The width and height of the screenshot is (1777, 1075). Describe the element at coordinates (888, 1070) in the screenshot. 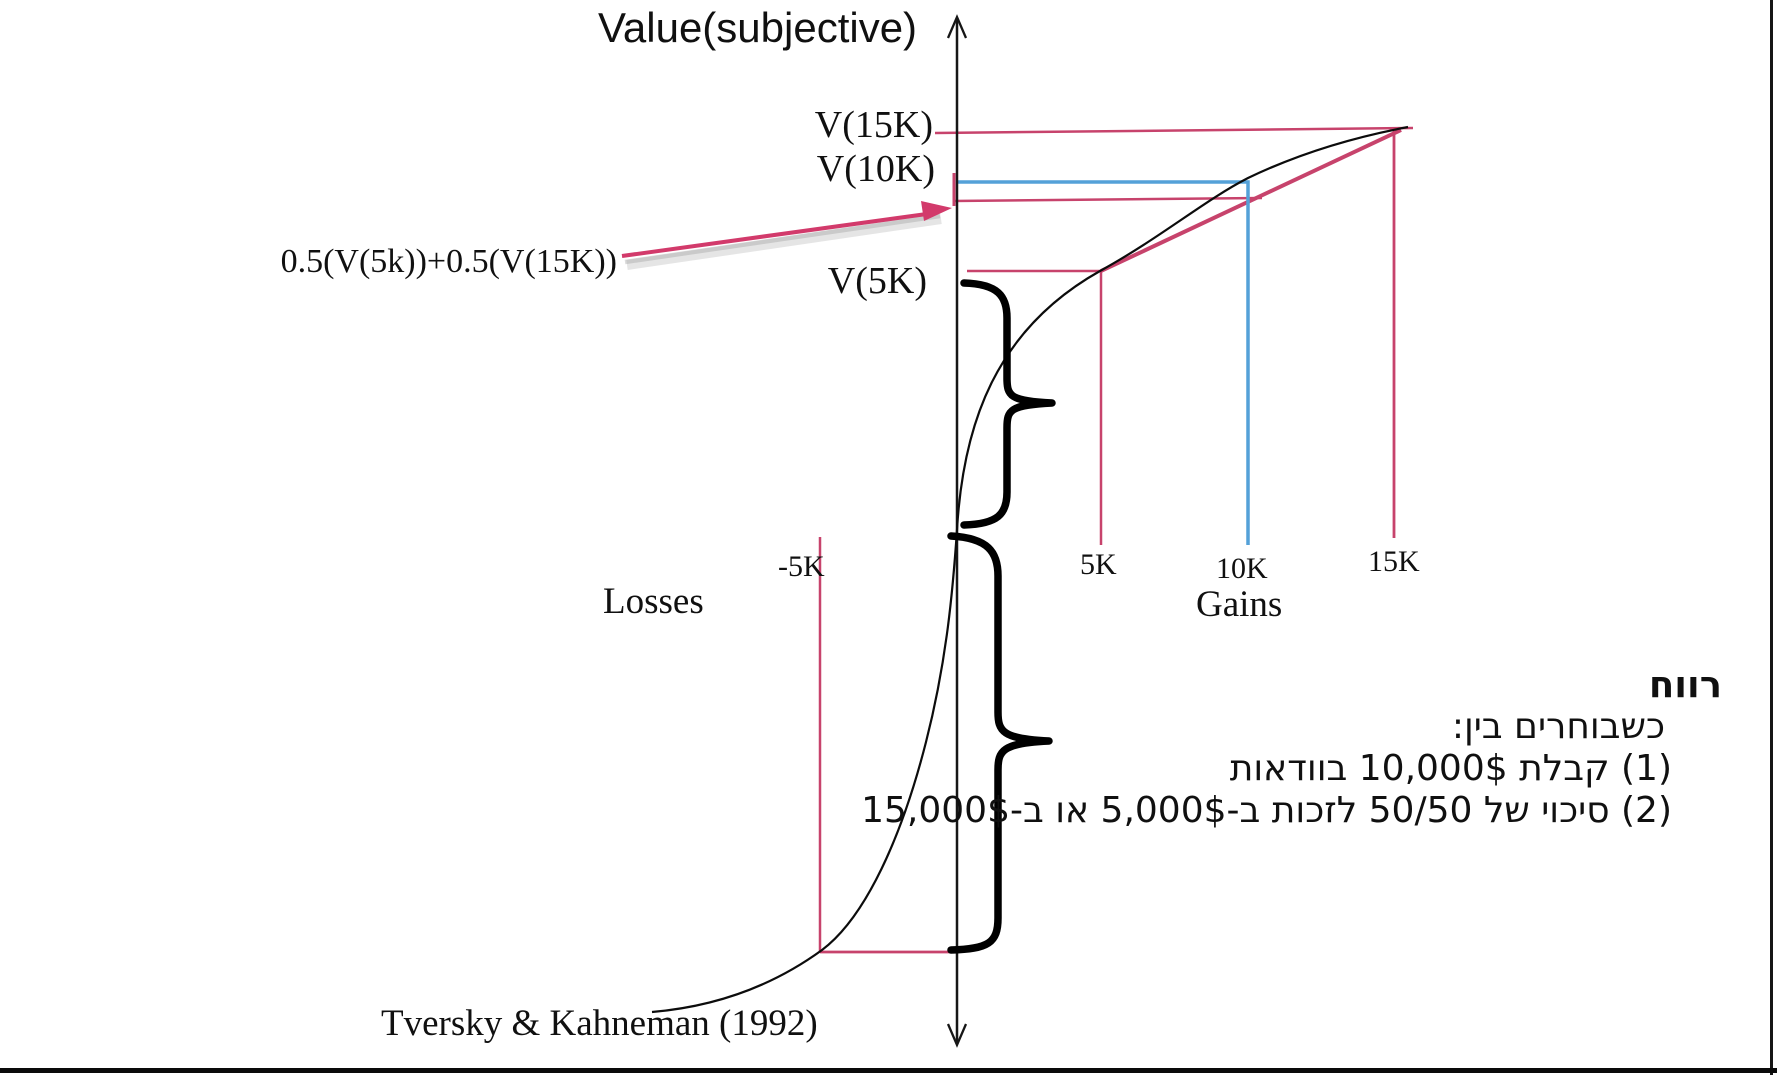

I see `slide-bottom-border` at that location.